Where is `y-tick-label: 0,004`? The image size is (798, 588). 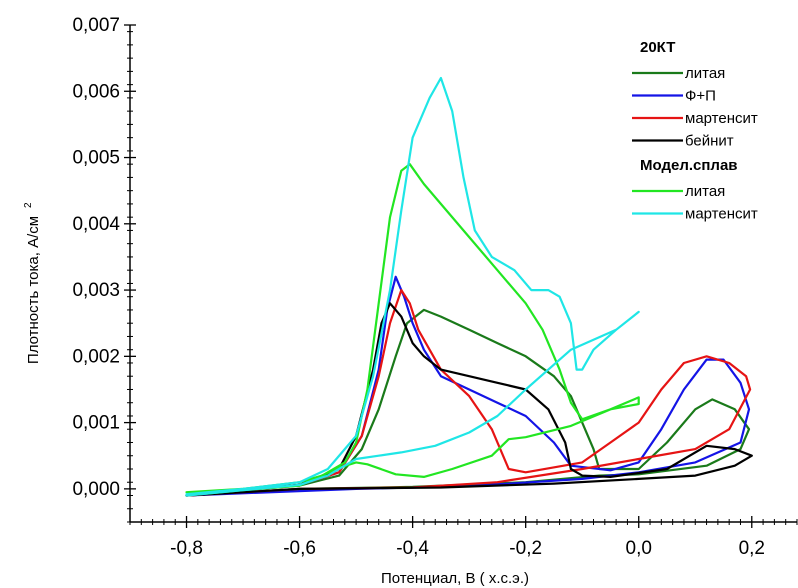
y-tick-label: 0,004 is located at coordinates (96, 224).